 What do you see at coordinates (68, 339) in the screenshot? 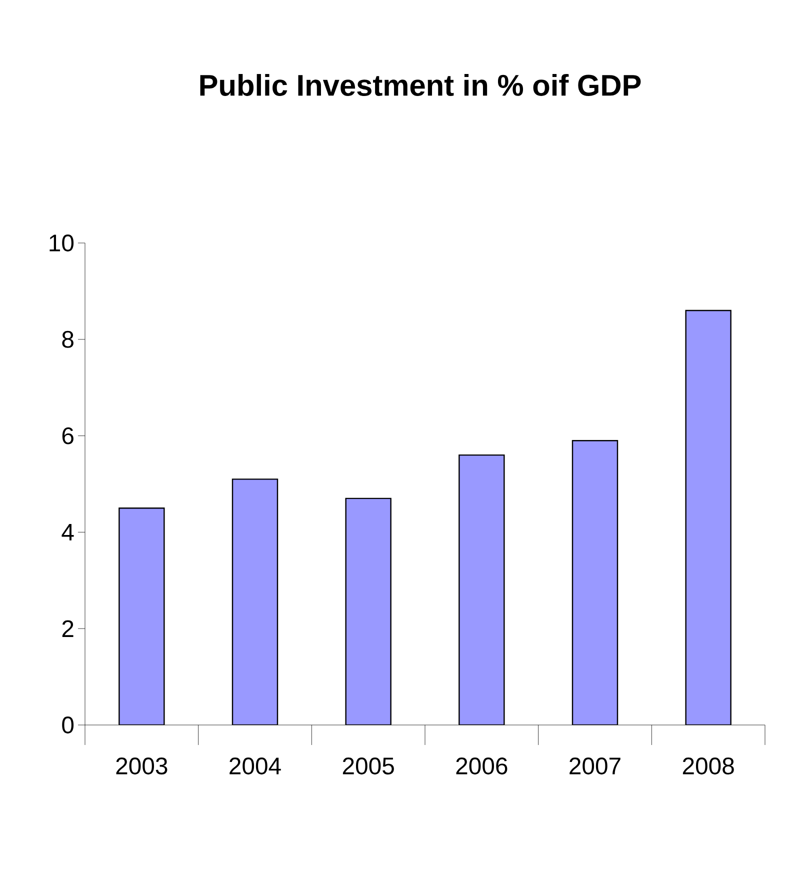
I see `y-tick-label: 8` at bounding box center [68, 339].